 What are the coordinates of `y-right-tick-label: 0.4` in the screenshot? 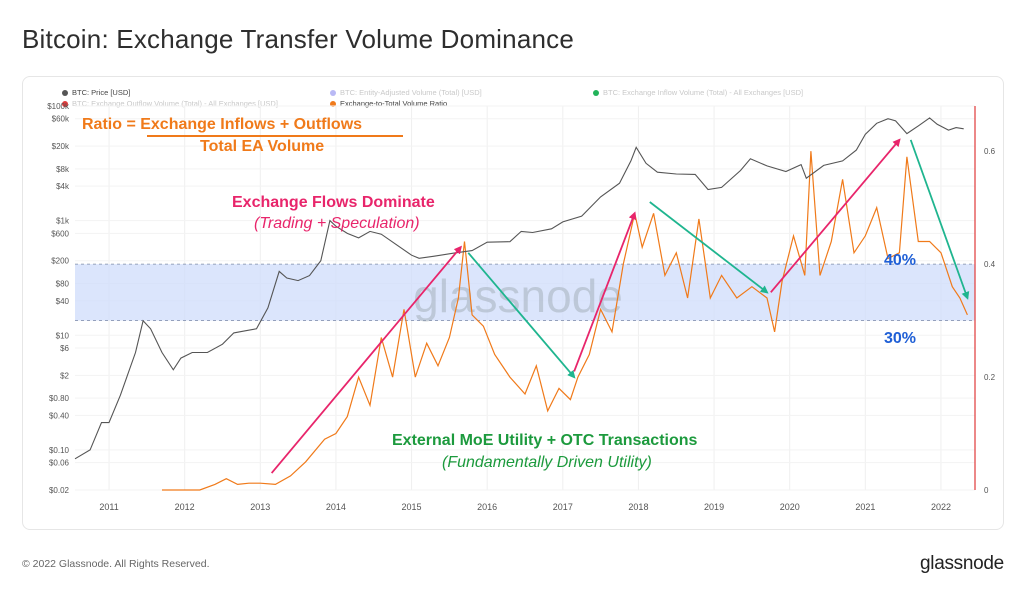 It's located at (990, 264).